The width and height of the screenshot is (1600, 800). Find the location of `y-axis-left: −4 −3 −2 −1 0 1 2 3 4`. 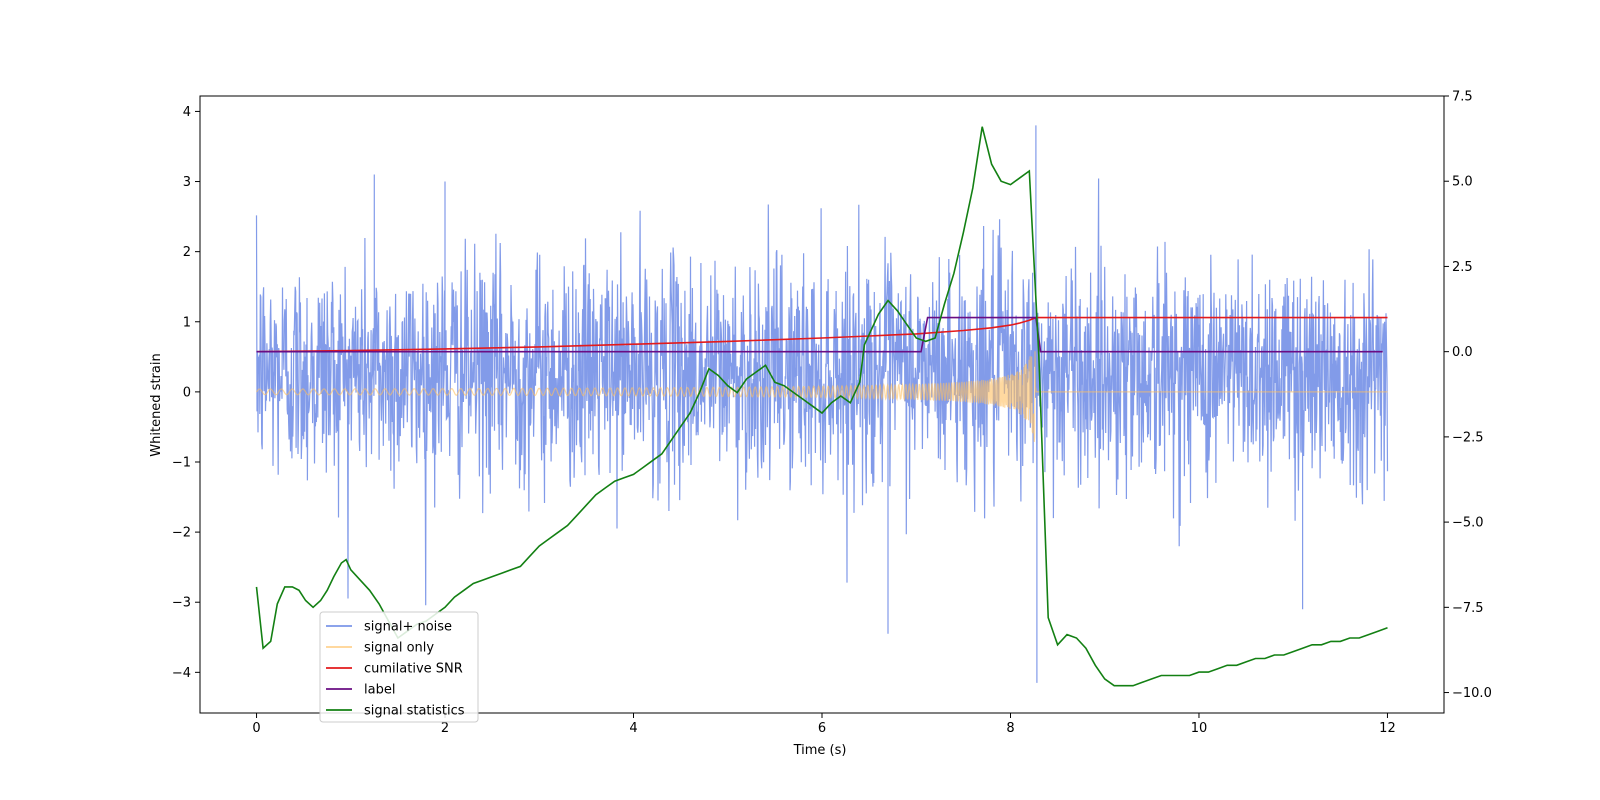

y-axis-left: −4 −3 −2 −1 0 1 2 3 4 is located at coordinates (186, 393).